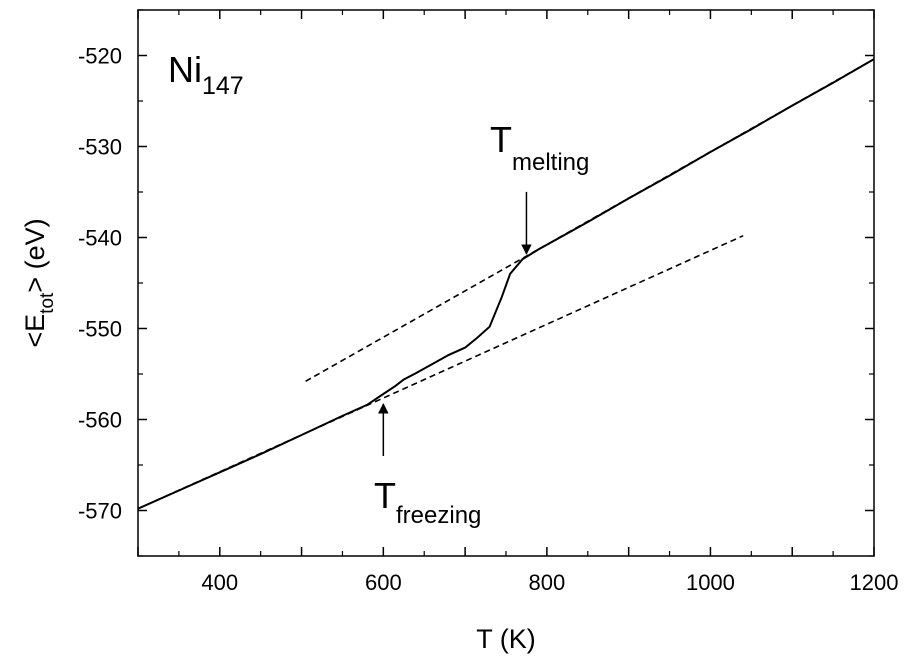  Describe the element at coordinates (710, 582) in the screenshot. I see `x-tick-label: 1000` at that location.